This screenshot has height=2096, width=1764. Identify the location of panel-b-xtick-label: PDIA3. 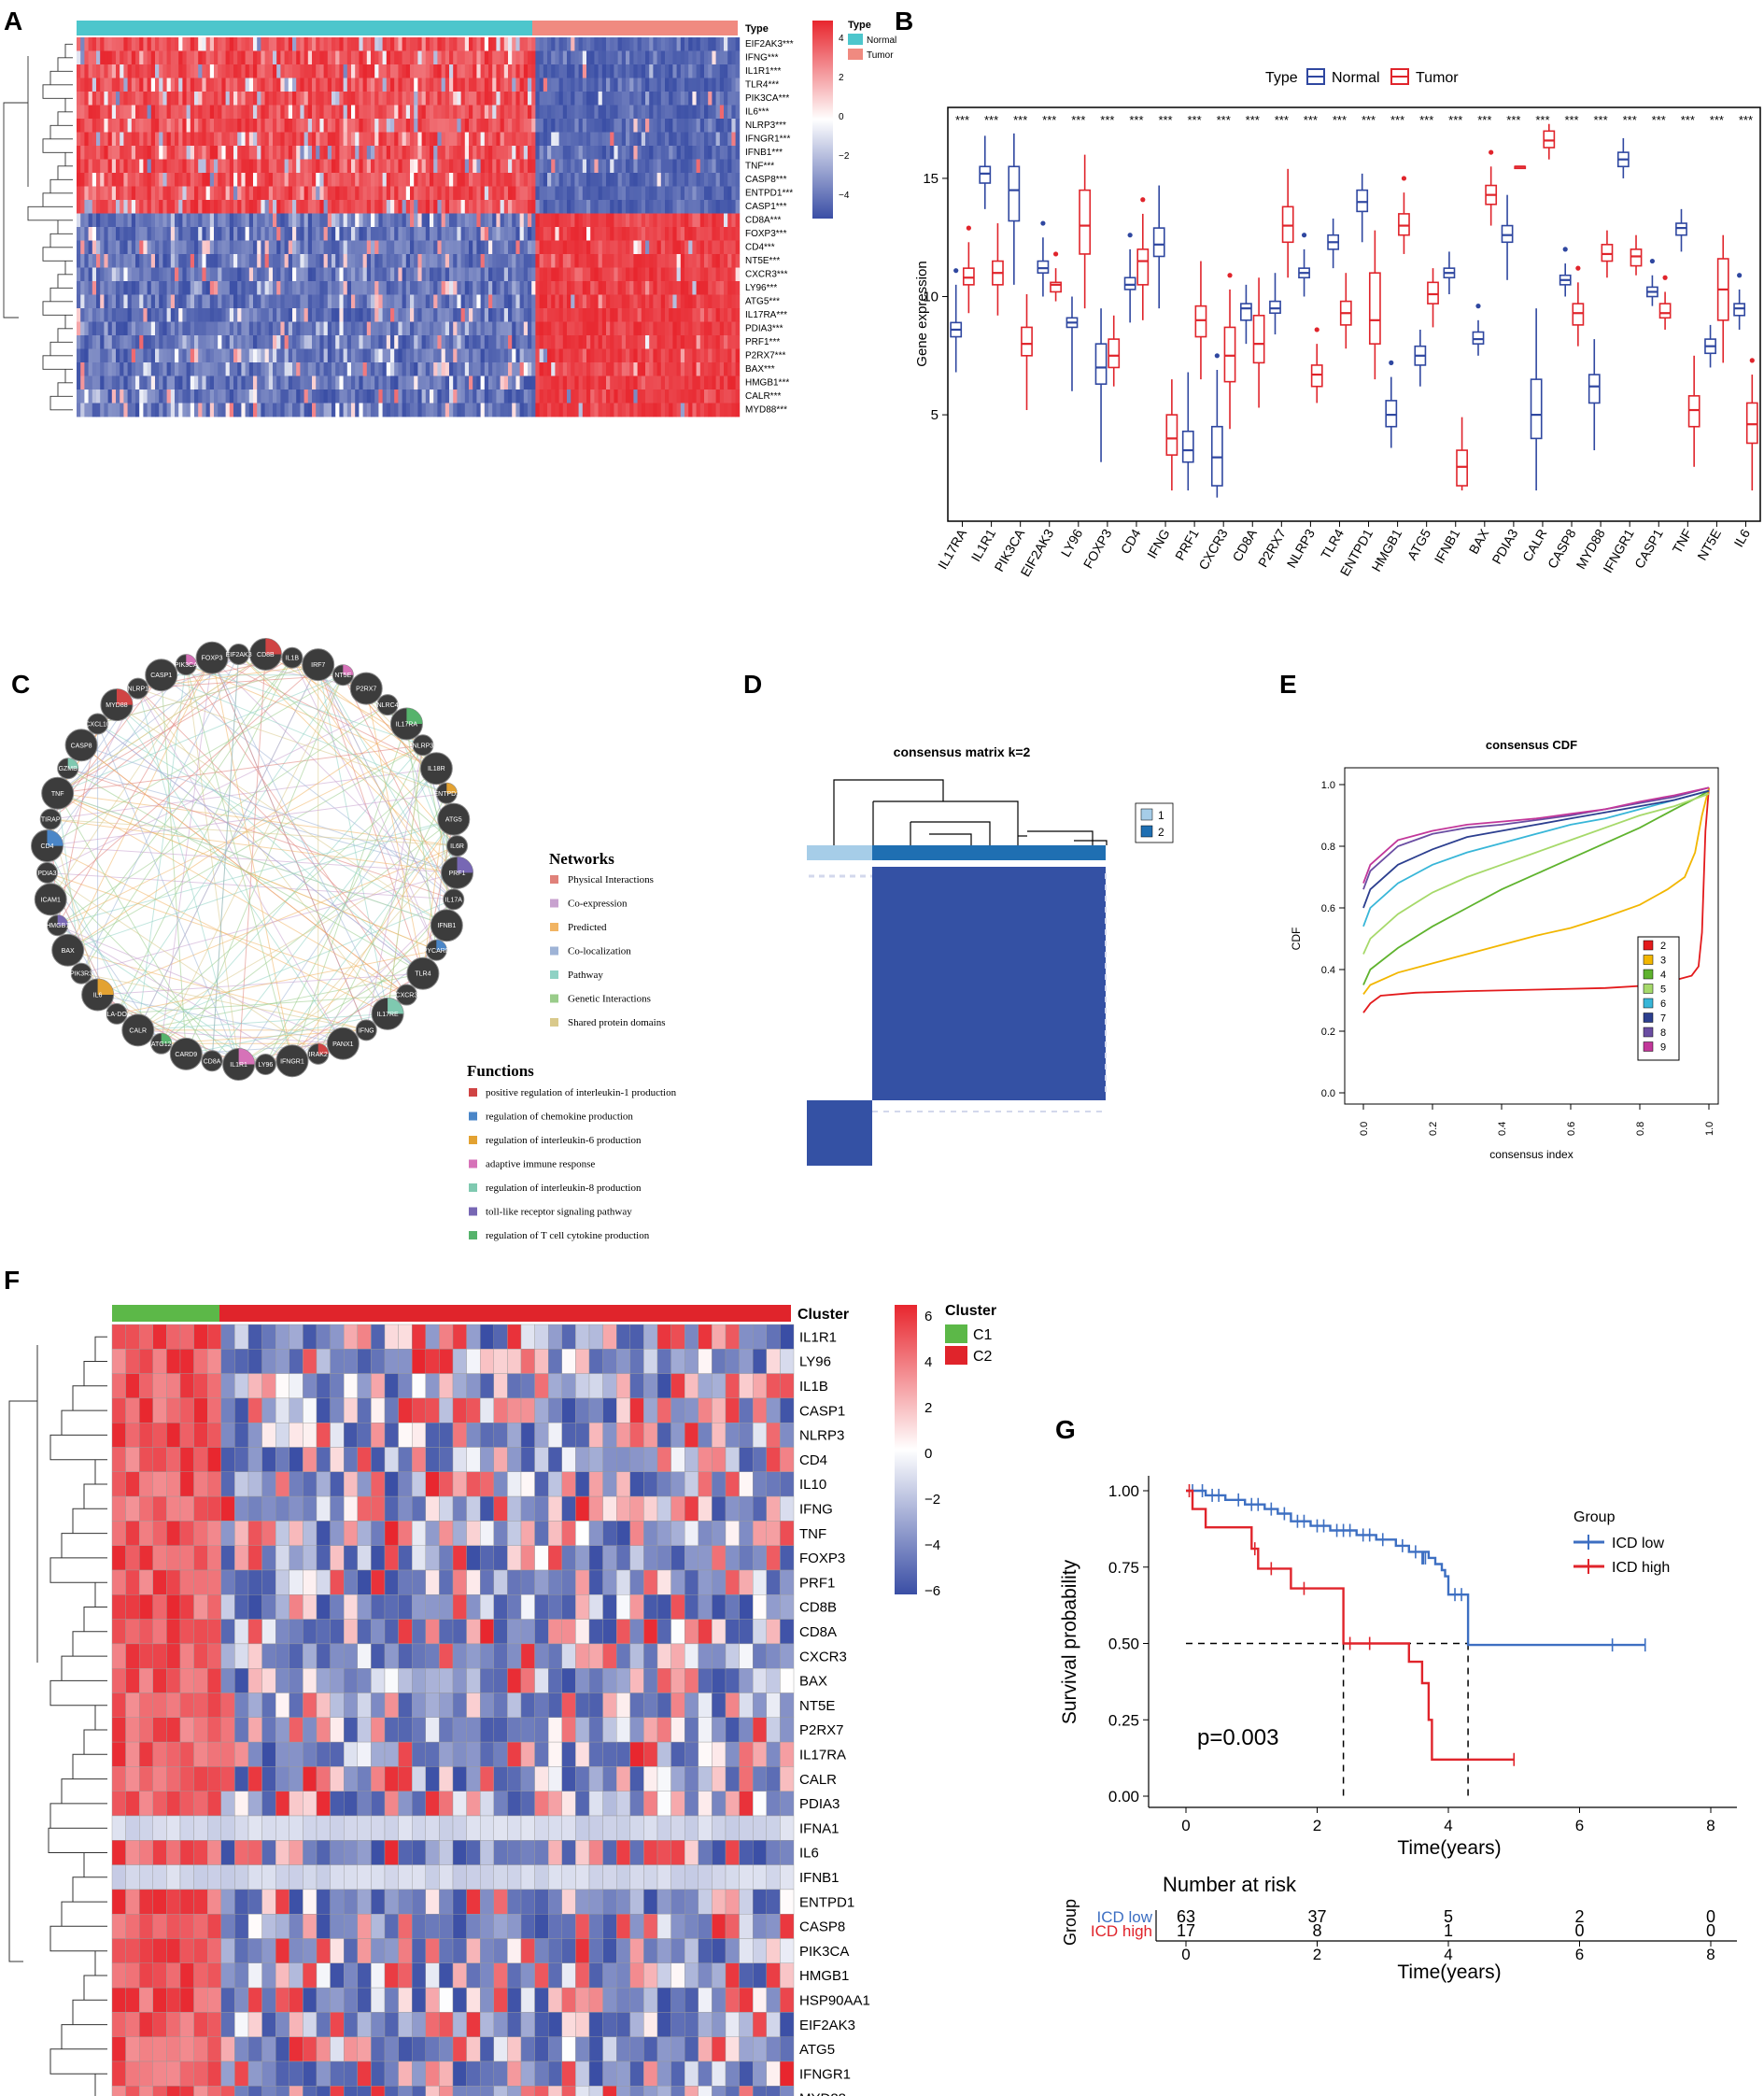
(1505, 546).